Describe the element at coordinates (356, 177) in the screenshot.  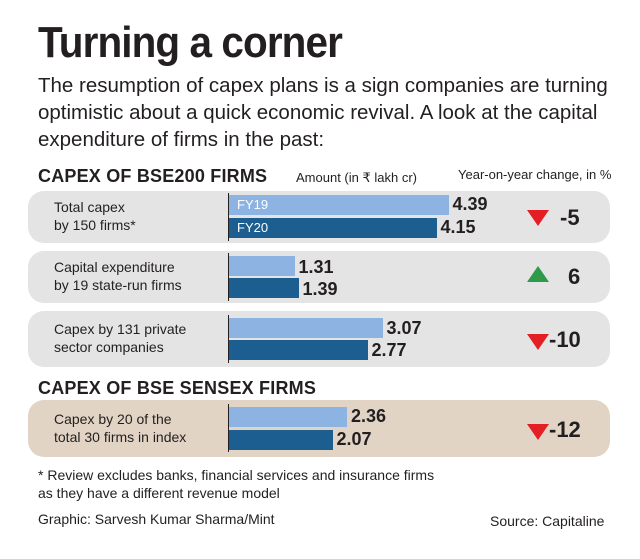
I see `amount-column-header: Amount (in ₹ lakh cr)` at that location.